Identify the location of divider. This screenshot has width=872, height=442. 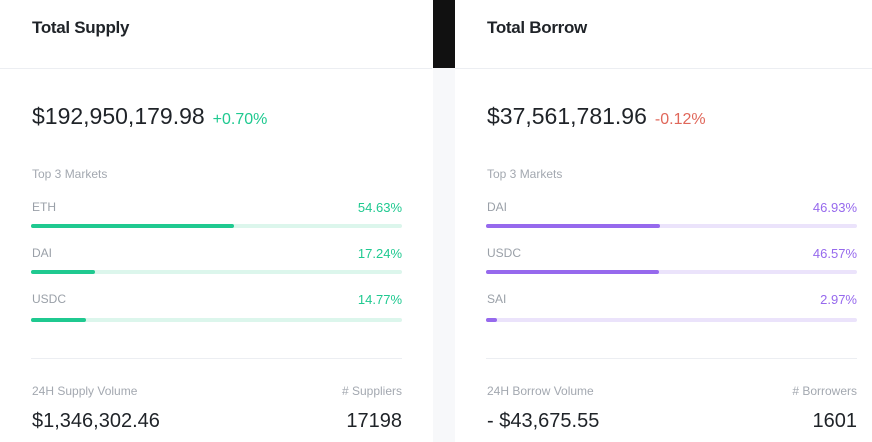
(444, 34).